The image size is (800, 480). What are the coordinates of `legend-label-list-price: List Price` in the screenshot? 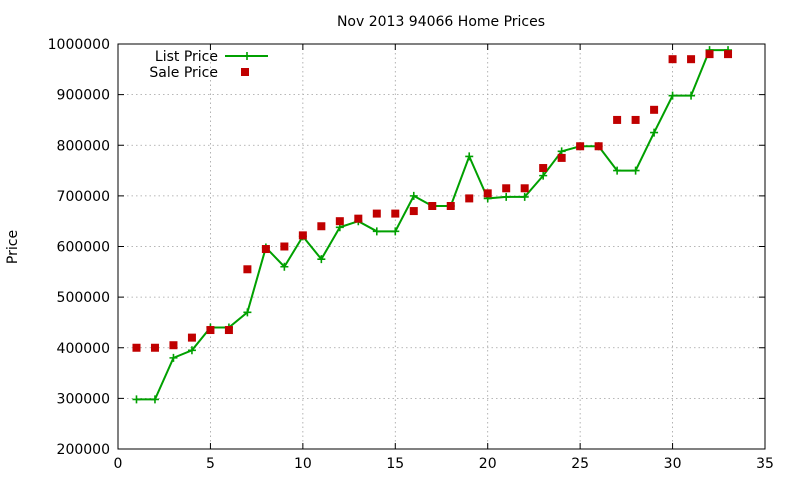 It's located at (186, 57).